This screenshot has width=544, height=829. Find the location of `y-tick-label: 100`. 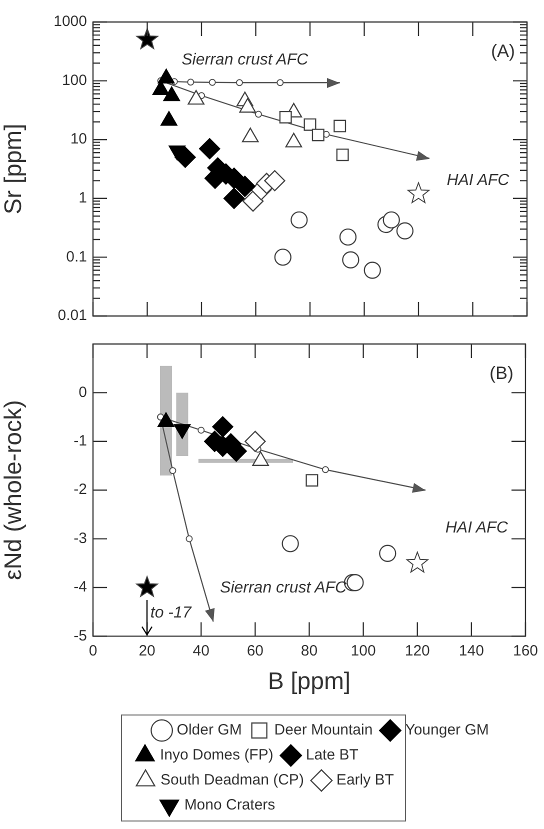

y-tick-label: 100 is located at coordinates (74, 80).